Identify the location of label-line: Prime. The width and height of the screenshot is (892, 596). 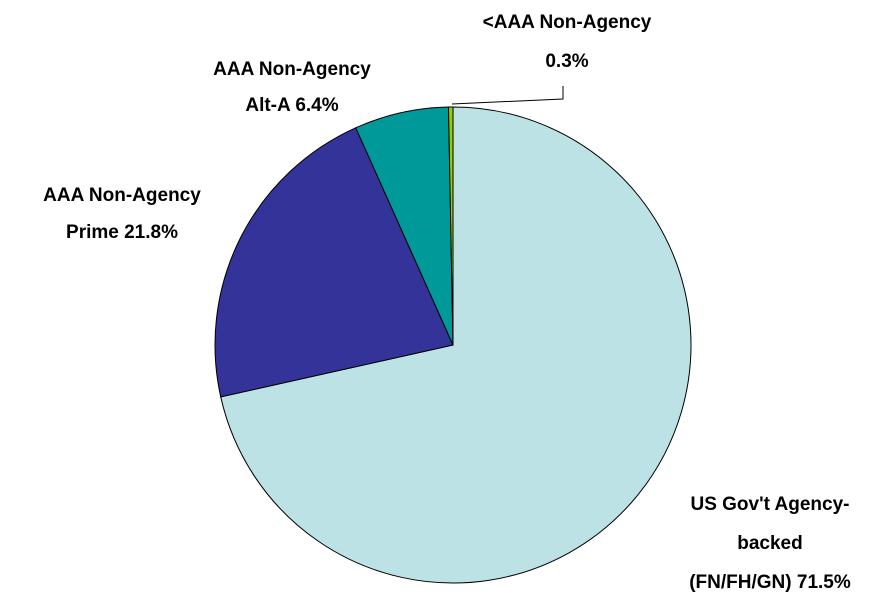
(92, 232).